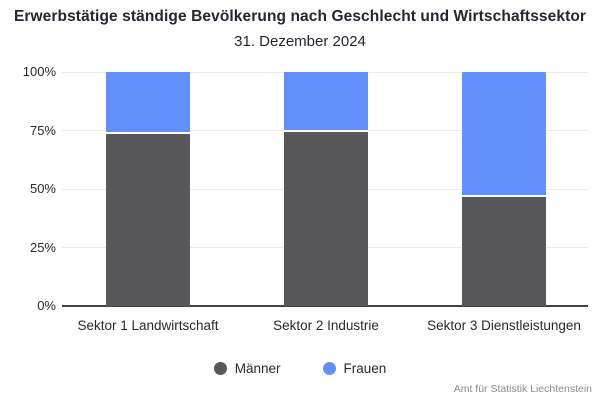 This screenshot has width=600, height=400. Describe the element at coordinates (522, 389) in the screenshot. I see `source-credit: Amt für Statistik Liechtenstein` at that location.